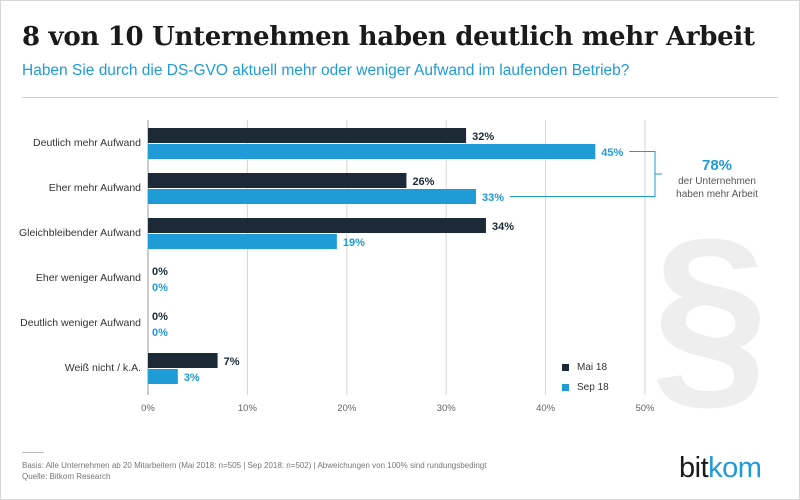  What do you see at coordinates (347, 408) in the screenshot?
I see `x-tick-label: 20%` at bounding box center [347, 408].